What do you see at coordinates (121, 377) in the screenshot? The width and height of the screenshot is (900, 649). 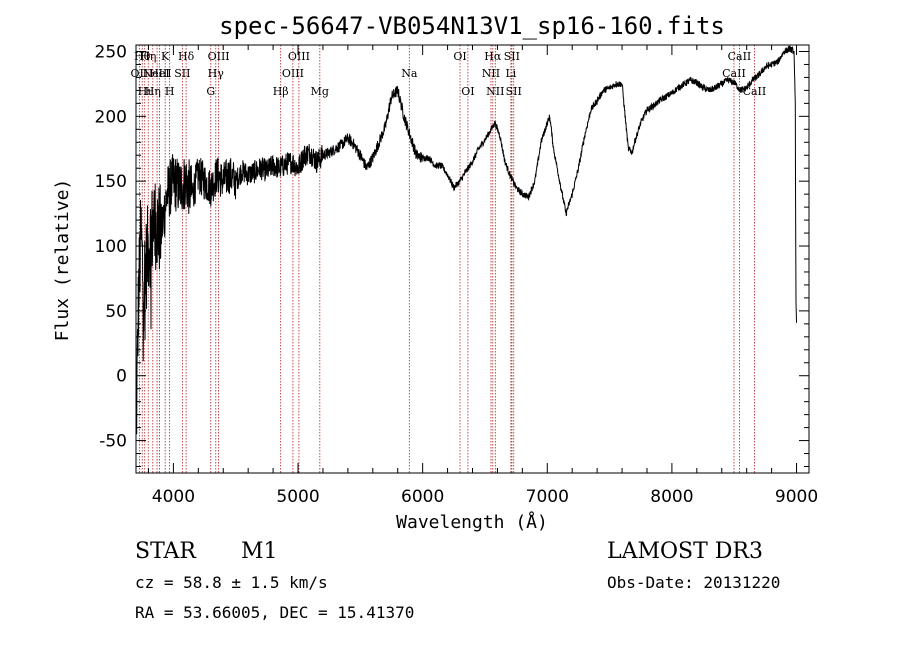 I see `y-tick-label: 0` at bounding box center [121, 377].